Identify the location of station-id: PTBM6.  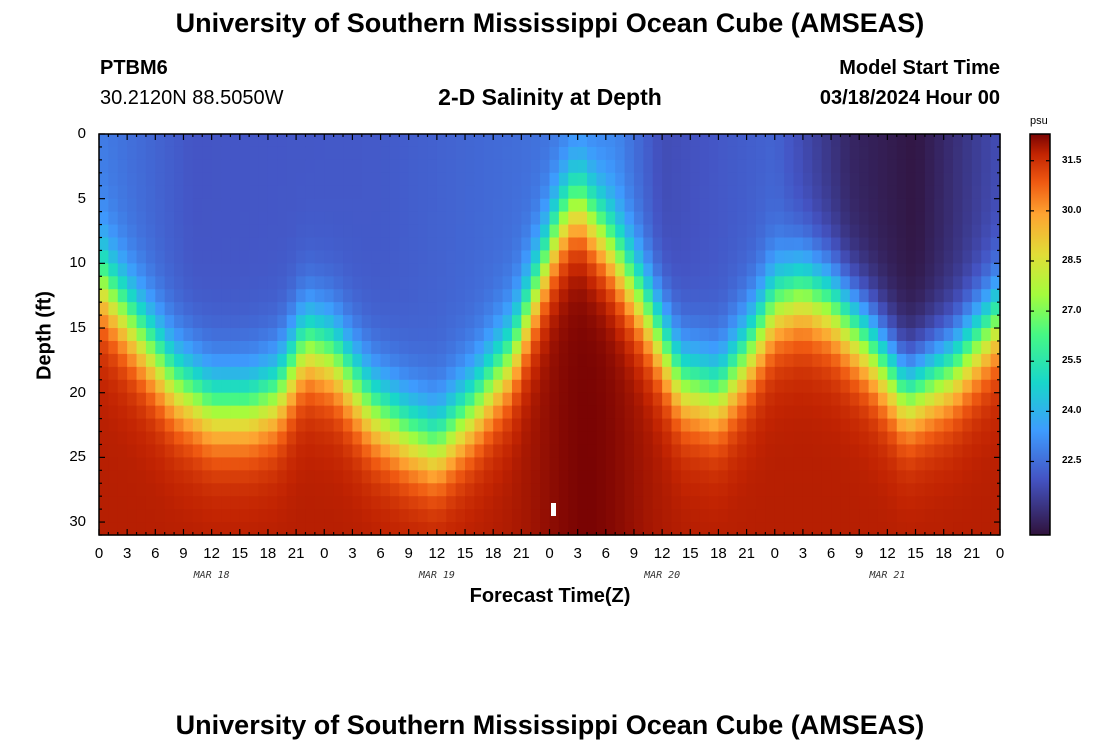
(134, 68).